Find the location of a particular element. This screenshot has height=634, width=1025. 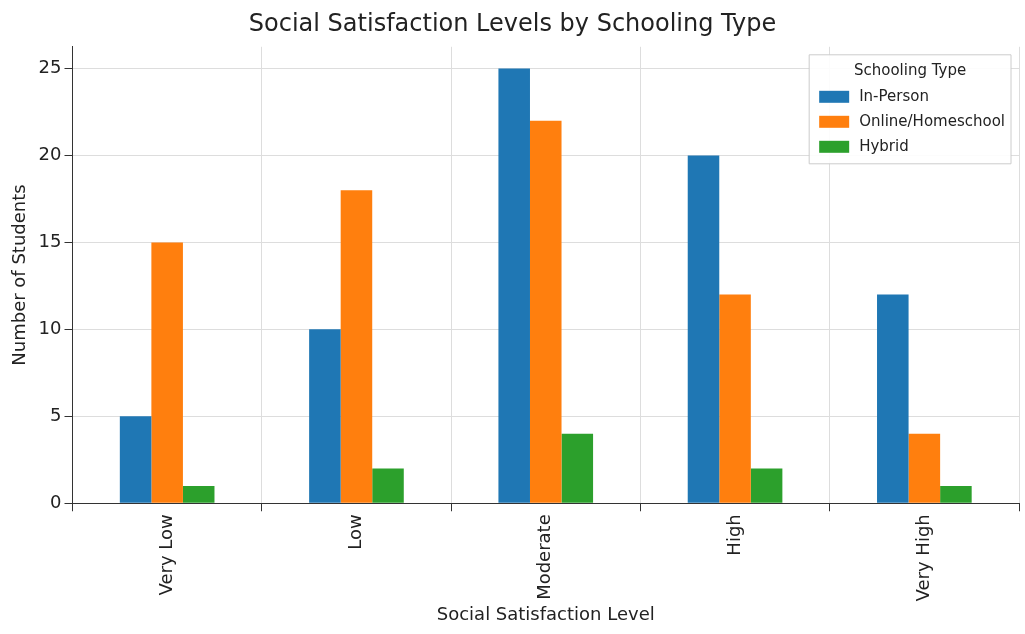

x-tick-label: High is located at coordinates (733, 535).